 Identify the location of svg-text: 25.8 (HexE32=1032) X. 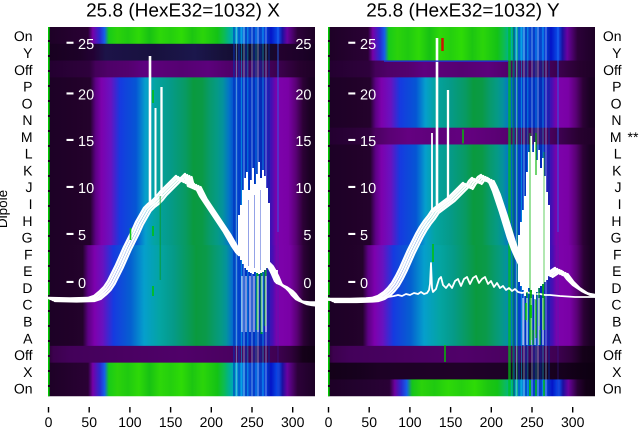
(183, 11).